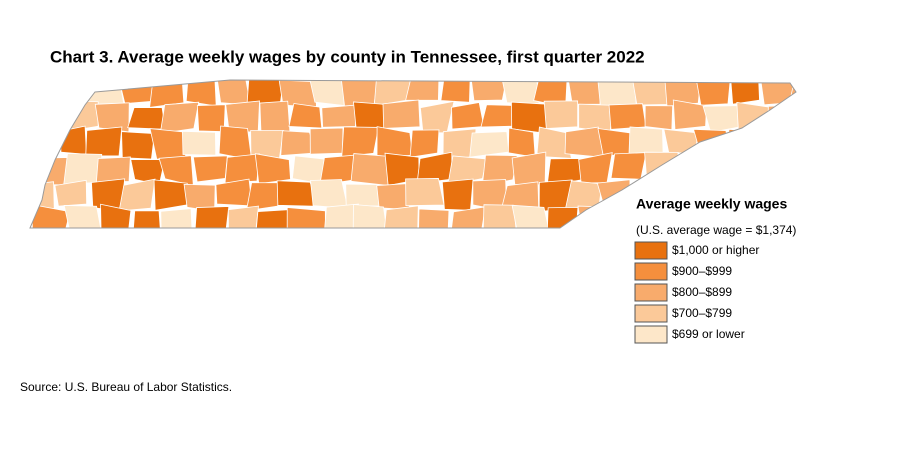  I want to click on legend-label: $1,000 or higher, so click(715, 250).